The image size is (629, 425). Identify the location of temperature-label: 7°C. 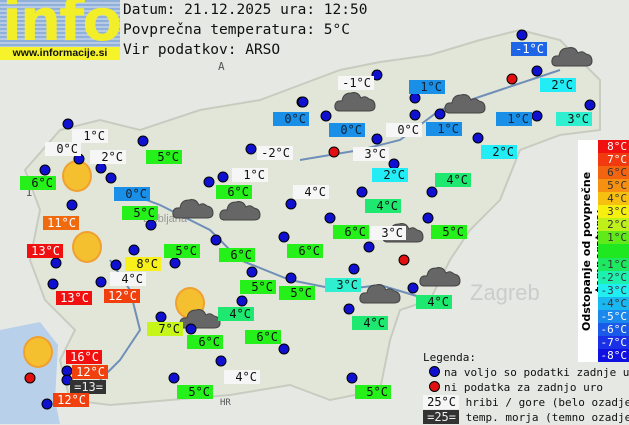
(165, 329).